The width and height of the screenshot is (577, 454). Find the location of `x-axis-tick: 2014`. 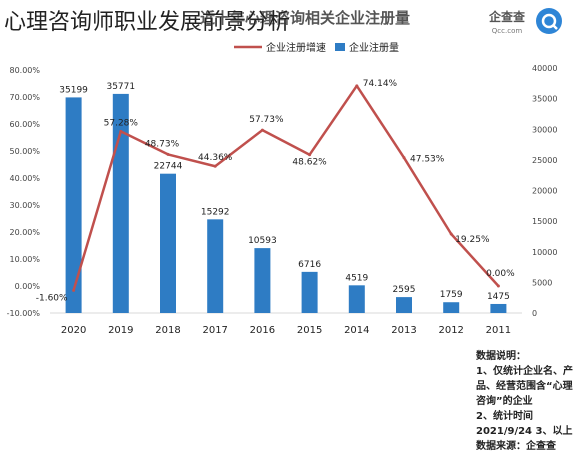

x-axis-tick: 2014 is located at coordinates (356, 330).